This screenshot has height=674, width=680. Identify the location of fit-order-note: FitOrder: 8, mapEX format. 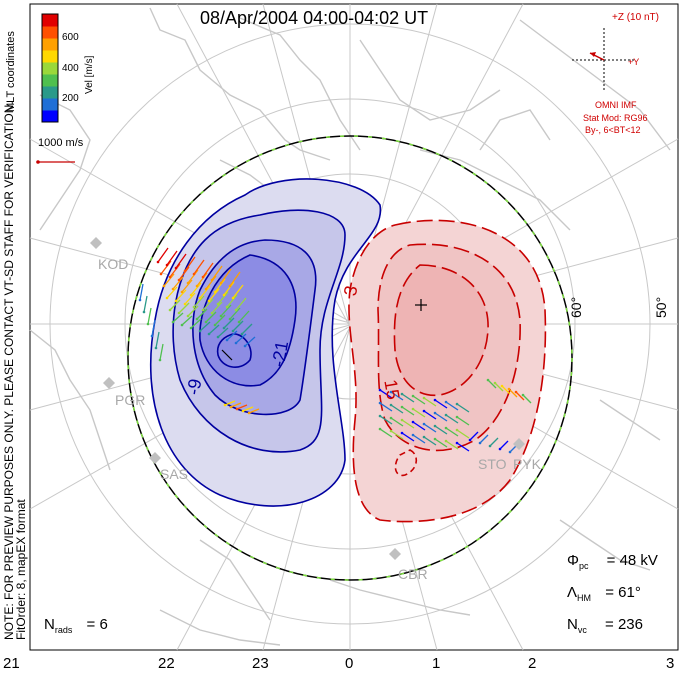
(21, 569).